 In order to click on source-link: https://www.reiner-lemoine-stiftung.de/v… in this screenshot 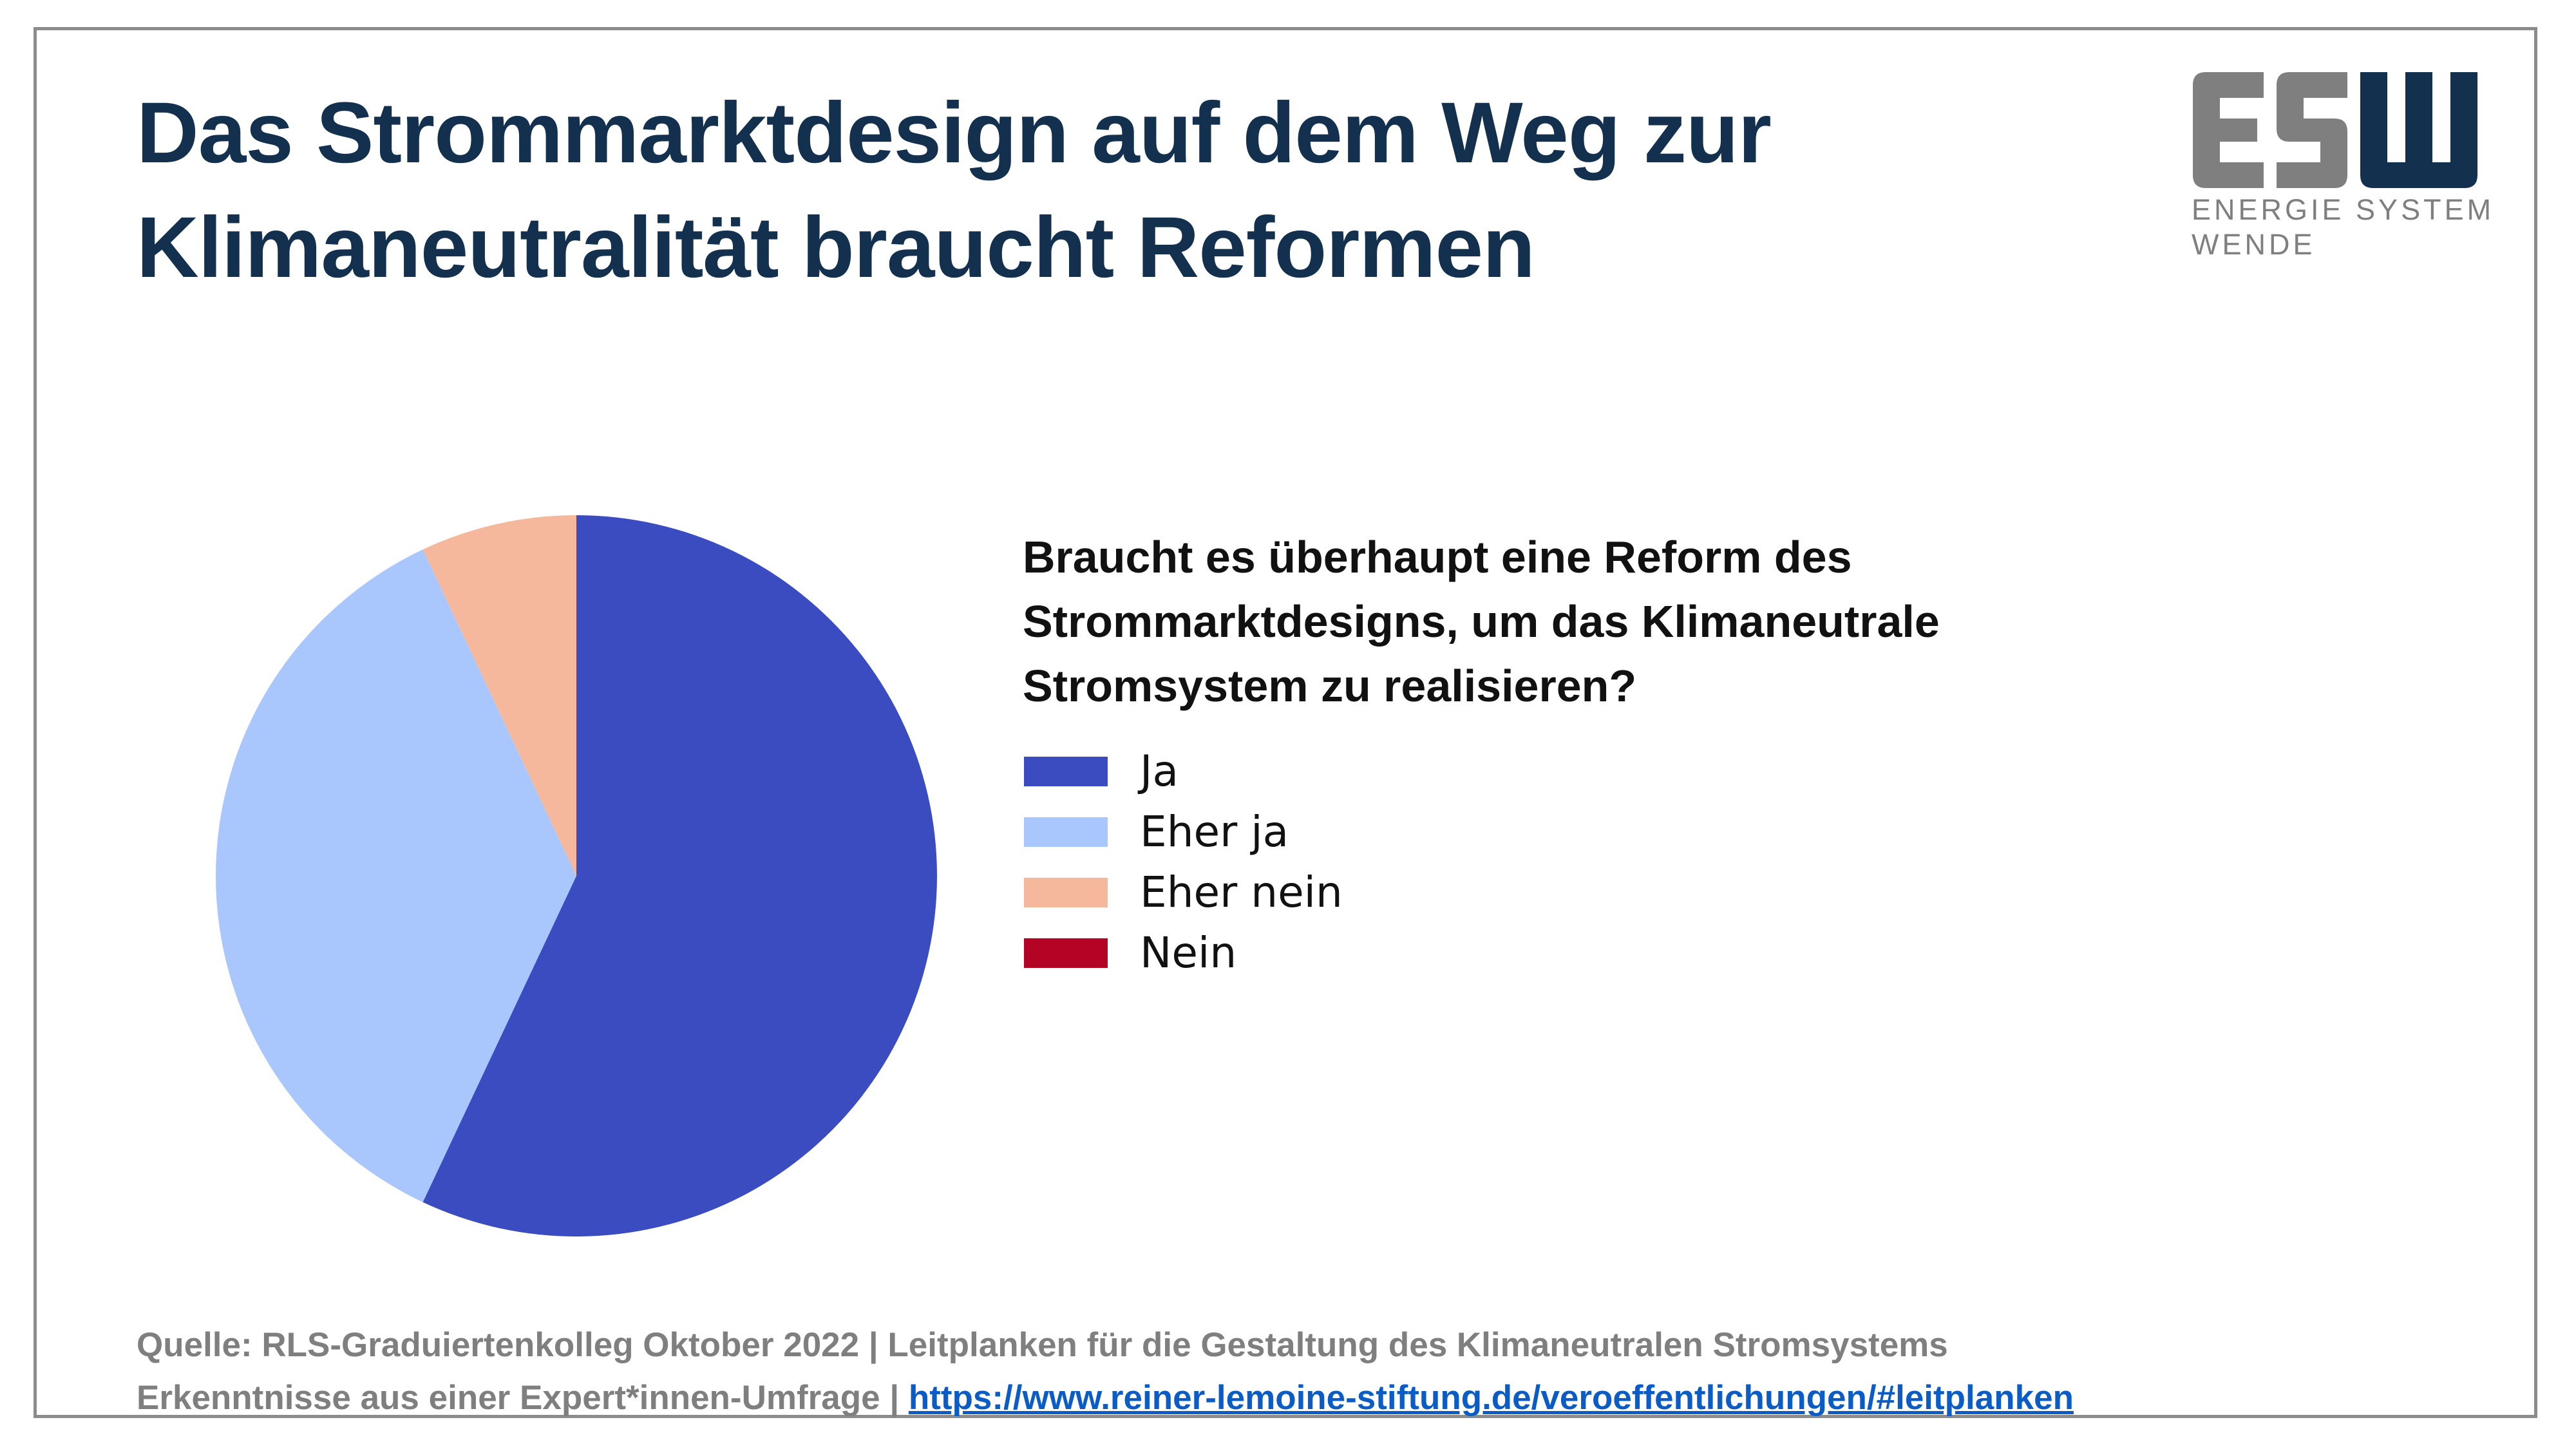, I will do `click(1491, 1398)`.